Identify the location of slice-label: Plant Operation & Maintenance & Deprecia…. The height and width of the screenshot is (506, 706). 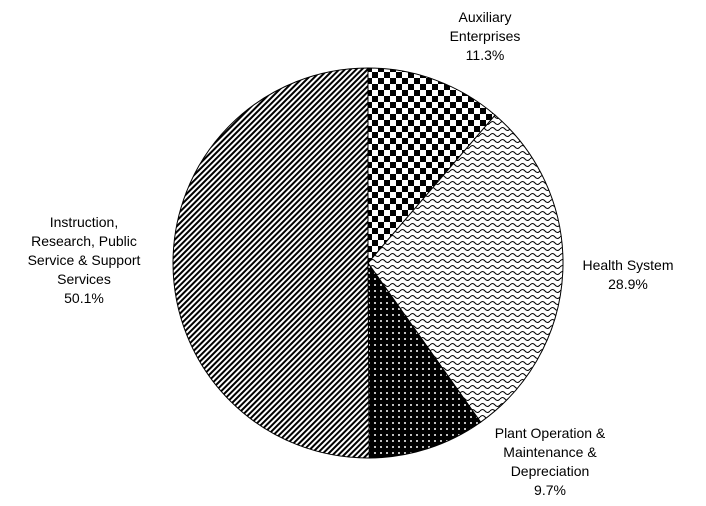
(550, 462).